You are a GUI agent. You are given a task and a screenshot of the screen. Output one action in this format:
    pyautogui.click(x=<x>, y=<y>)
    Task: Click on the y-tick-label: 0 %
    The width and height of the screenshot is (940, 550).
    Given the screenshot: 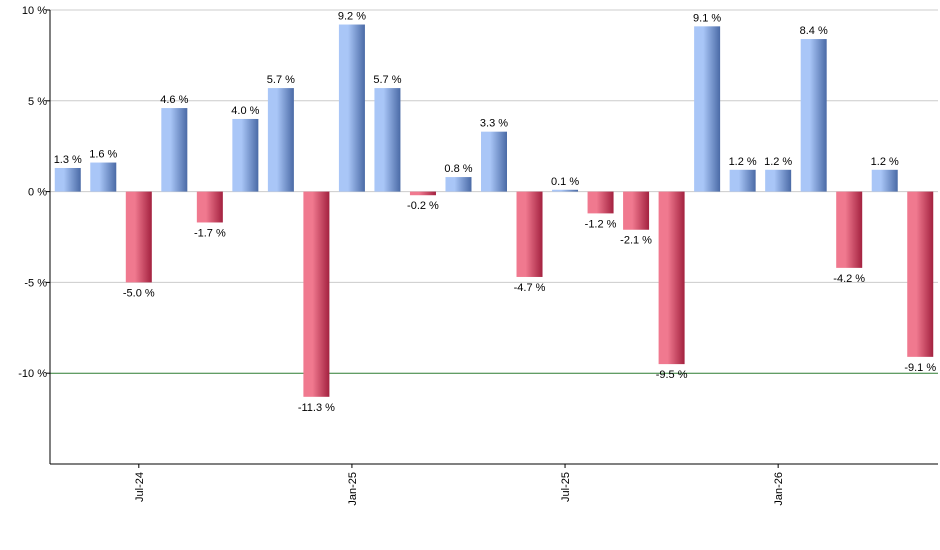 What is the action you would take?
    pyautogui.click(x=37, y=193)
    